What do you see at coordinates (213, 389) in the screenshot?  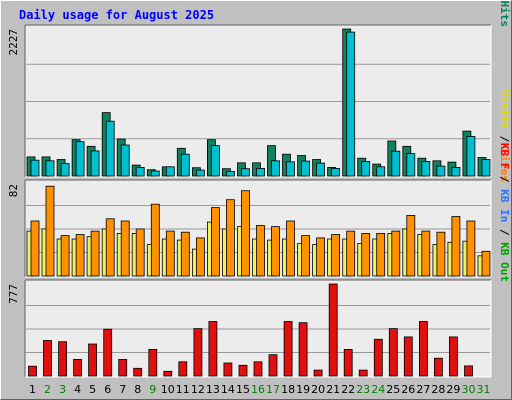 I see `day-label-13: 13` at bounding box center [213, 389].